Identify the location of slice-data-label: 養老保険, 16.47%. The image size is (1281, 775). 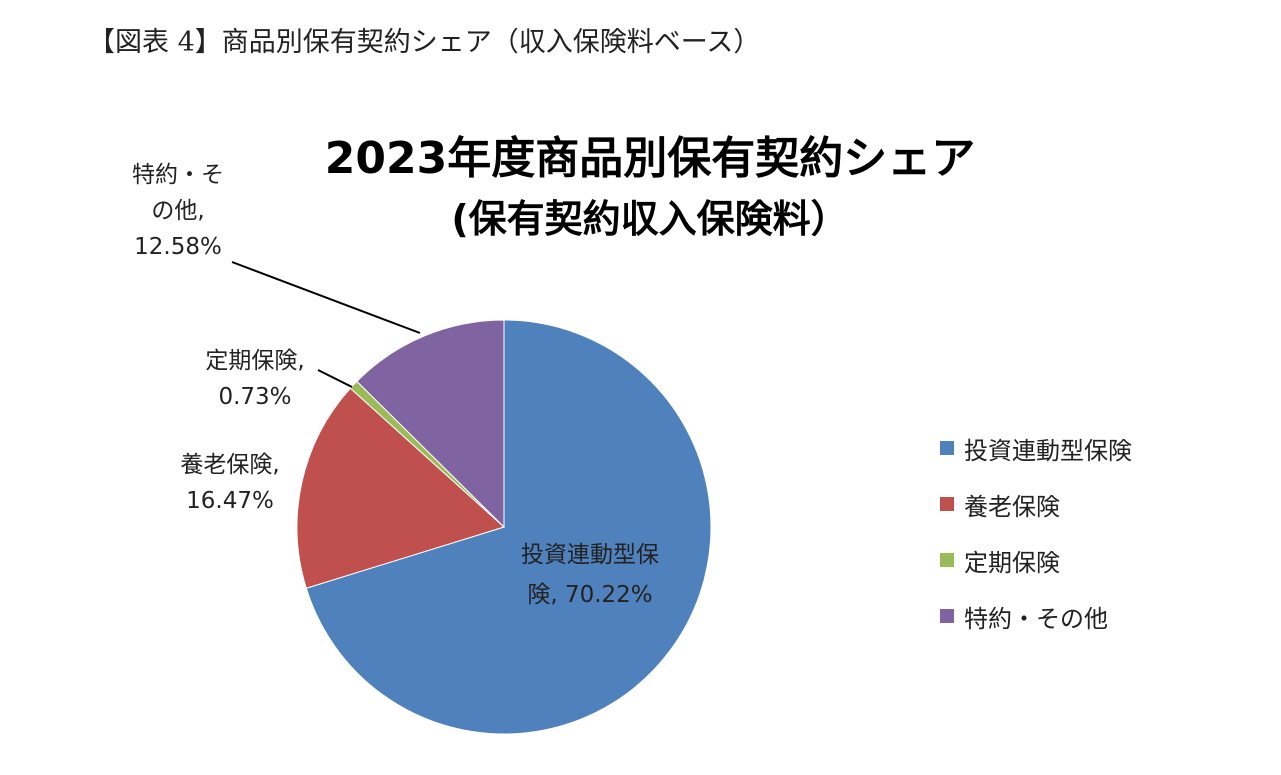
(229, 483).